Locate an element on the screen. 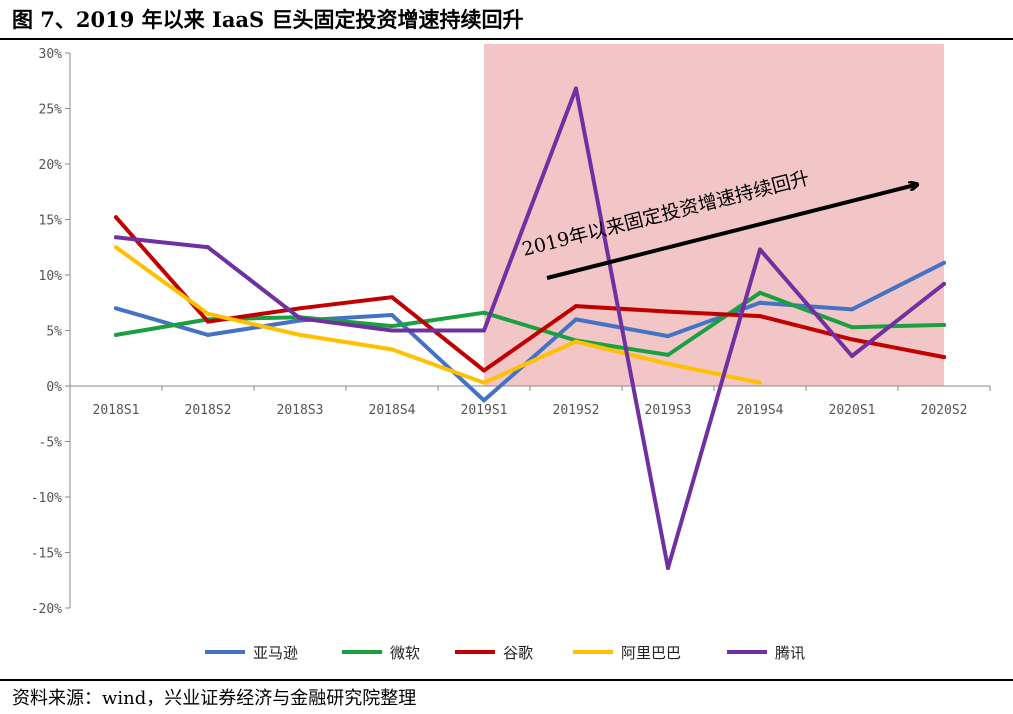 The height and width of the screenshot is (714, 1013). source-note: 资料来源：wind，兴业证券经济与金融研究院整理 is located at coordinates (214, 698).